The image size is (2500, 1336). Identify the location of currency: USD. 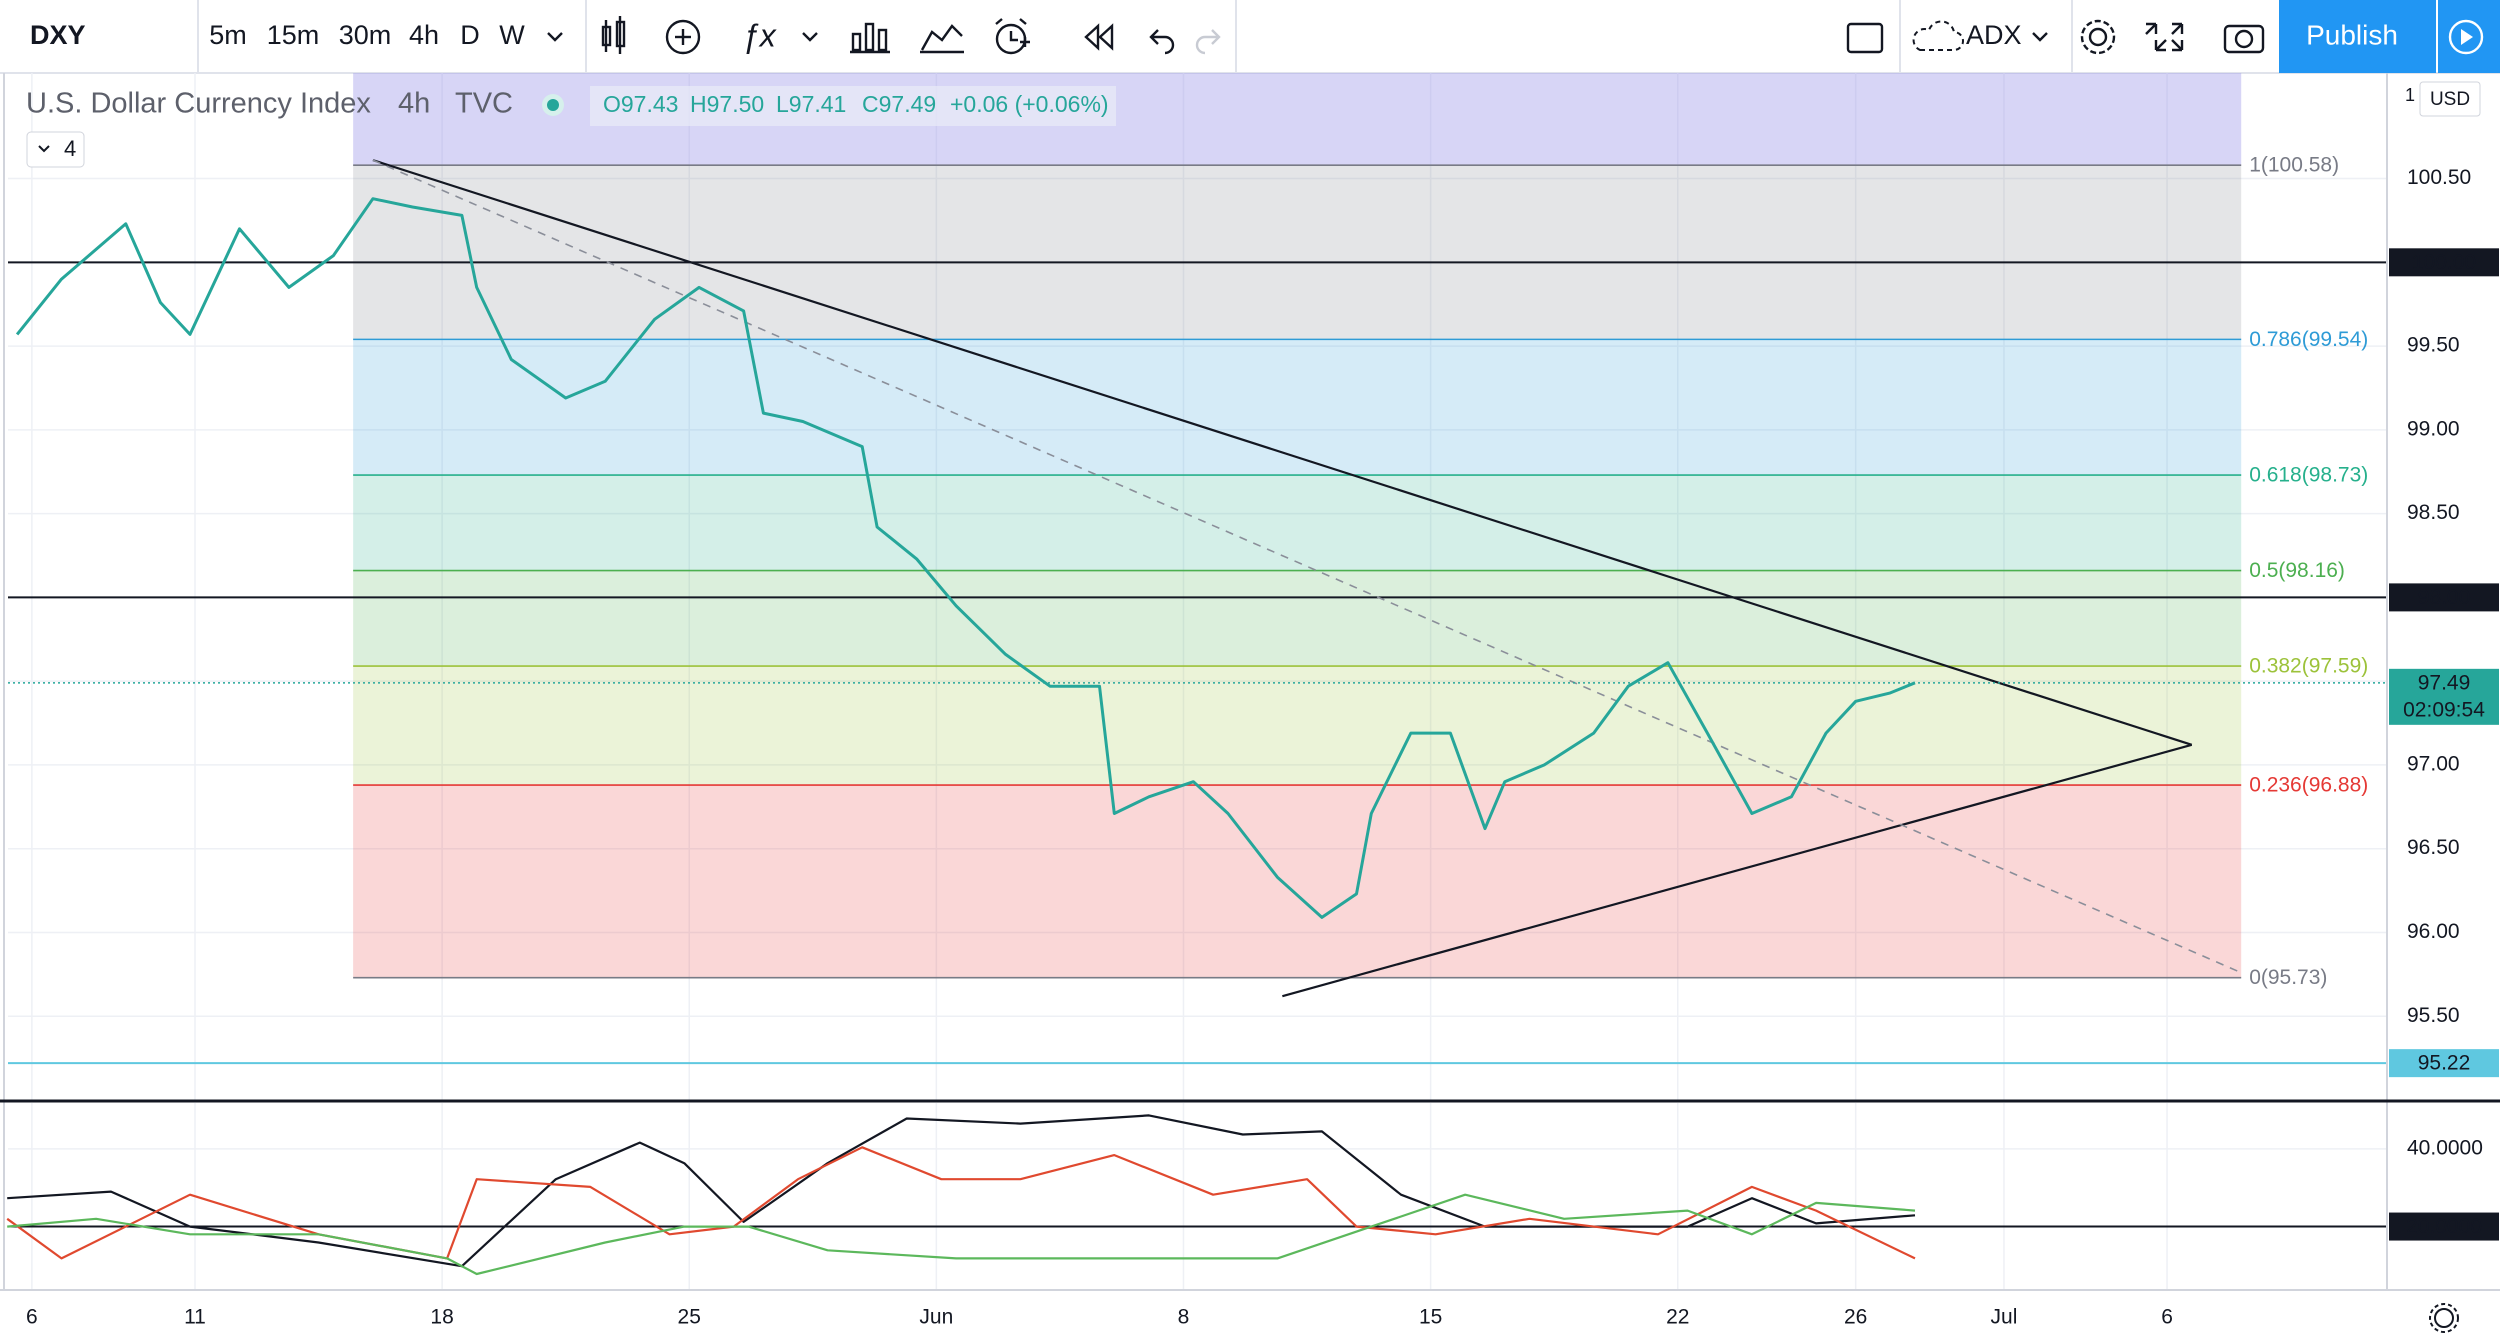
(2450, 99).